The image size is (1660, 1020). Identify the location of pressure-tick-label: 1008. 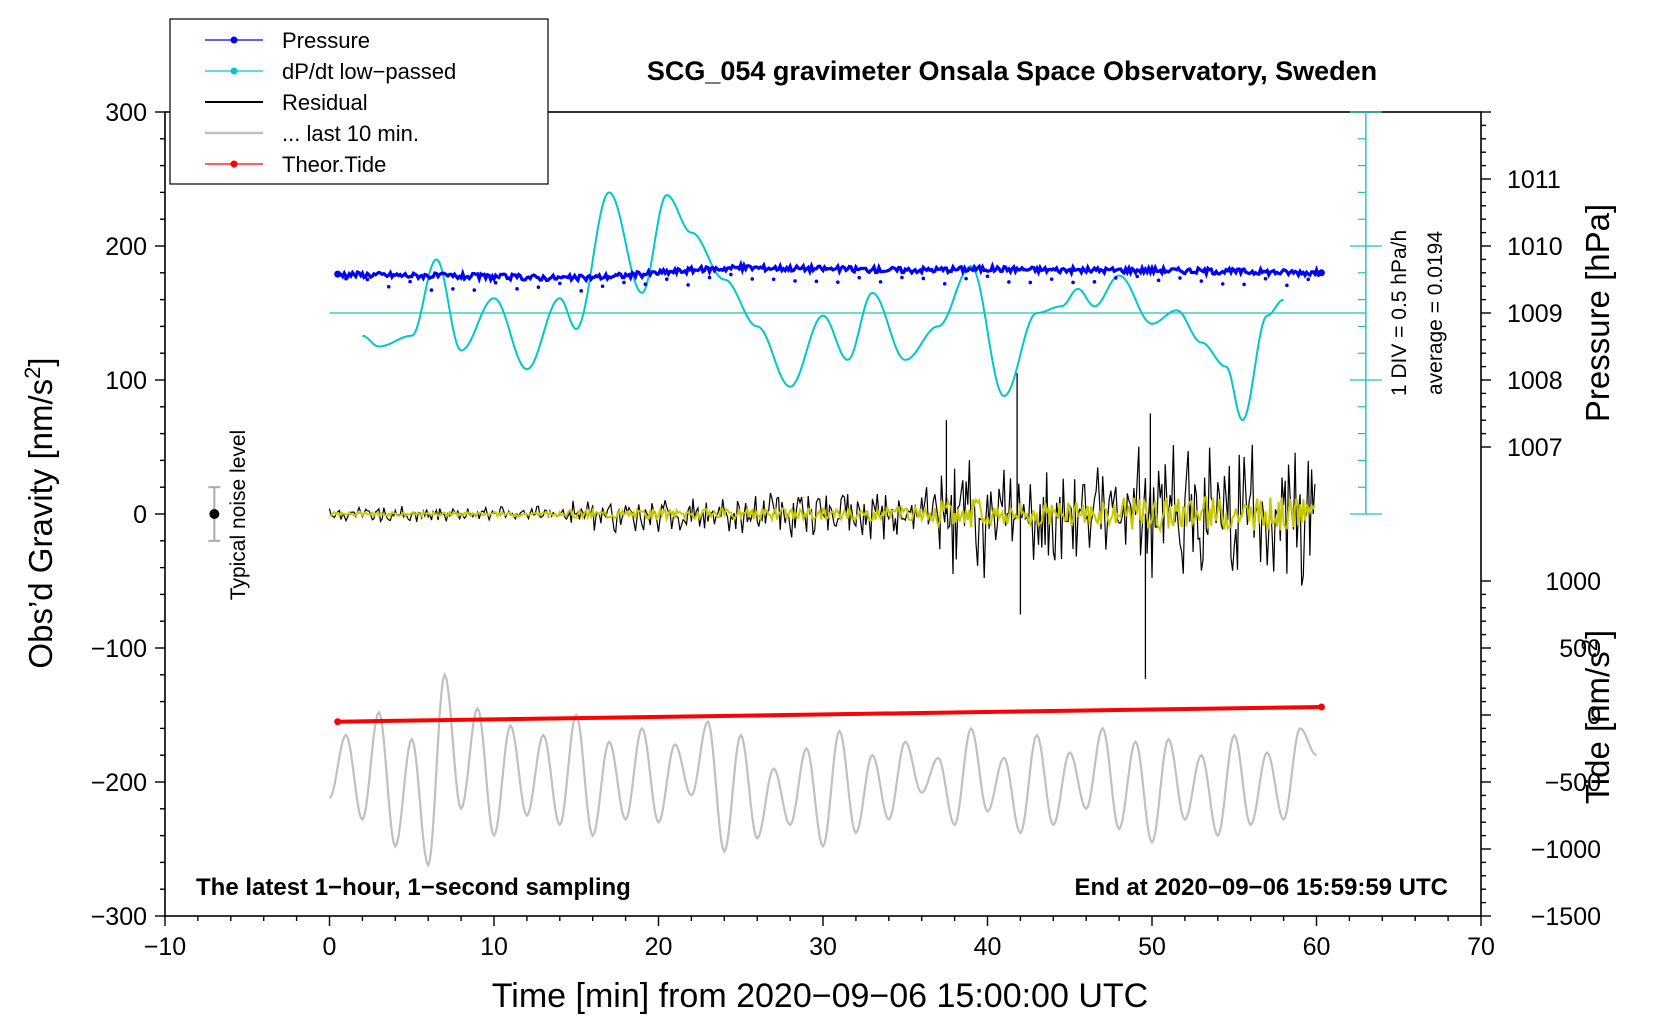
(1535, 381).